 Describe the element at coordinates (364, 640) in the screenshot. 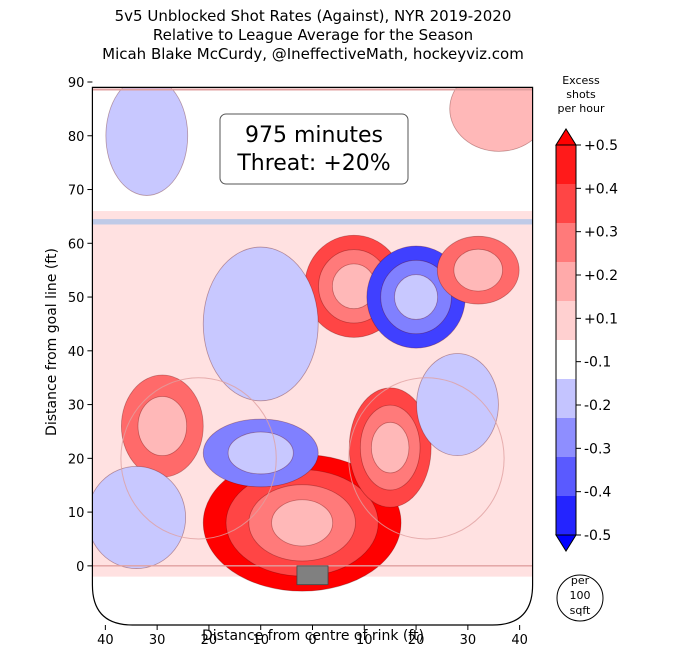

I see `x-tick-label-5: 10` at that location.